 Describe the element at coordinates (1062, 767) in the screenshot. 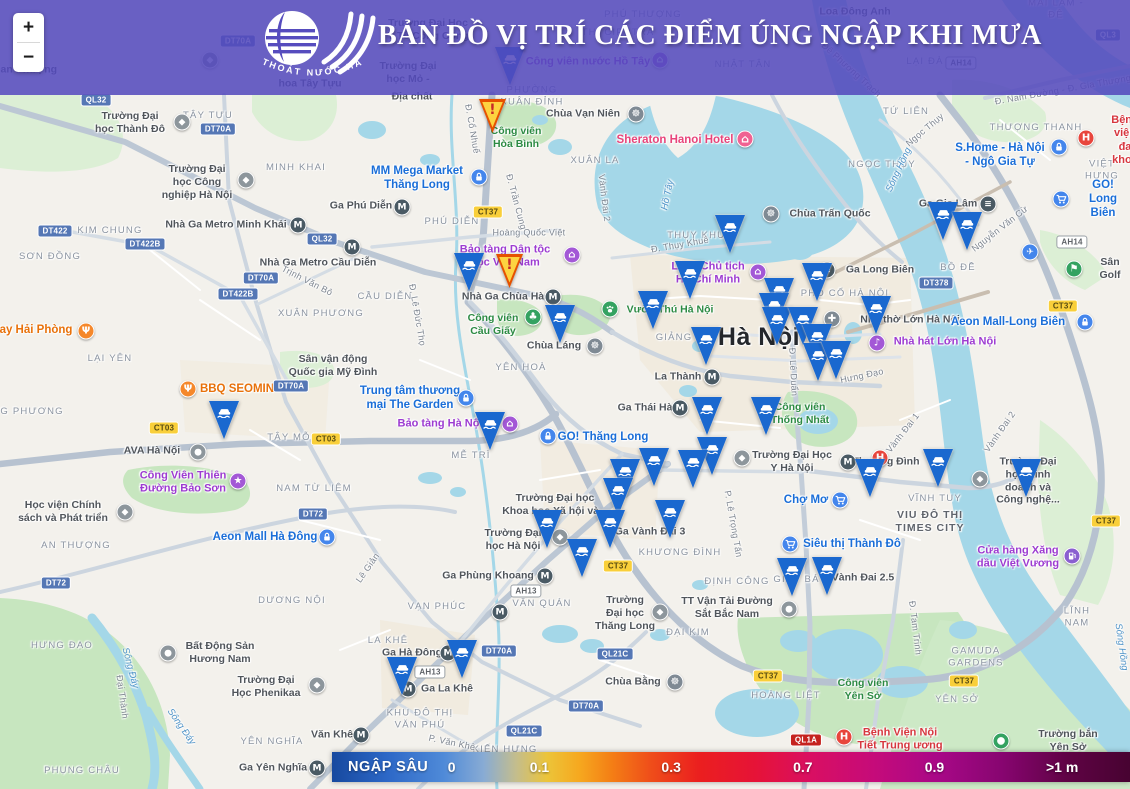

I see `legend-tick: >1 m` at that location.